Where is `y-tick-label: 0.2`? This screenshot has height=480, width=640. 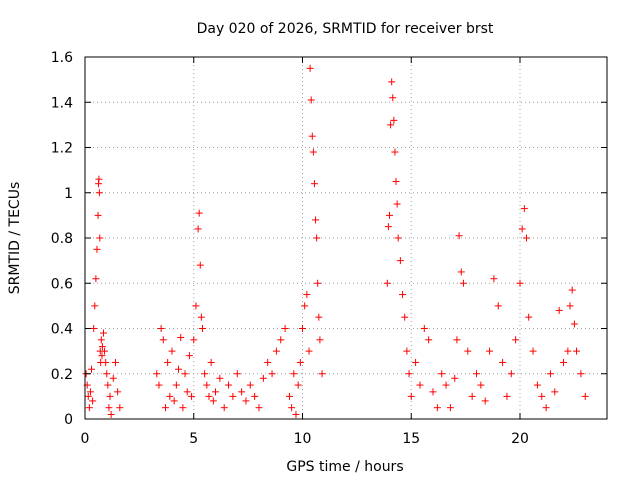
y-tick-label: 0.2 is located at coordinates (62, 375).